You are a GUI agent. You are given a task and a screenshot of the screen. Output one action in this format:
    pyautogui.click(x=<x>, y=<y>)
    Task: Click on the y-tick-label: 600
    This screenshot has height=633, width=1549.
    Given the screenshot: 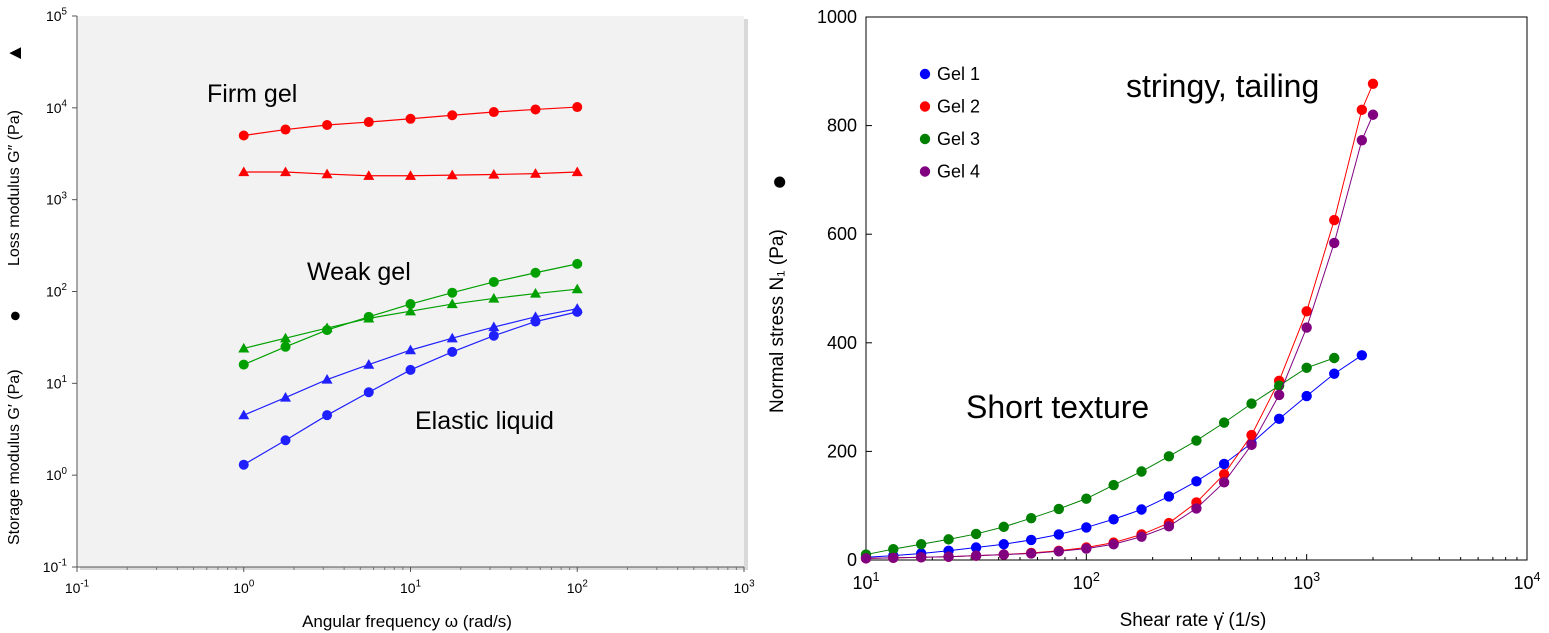 What is the action you would take?
    pyautogui.click(x=842, y=234)
    